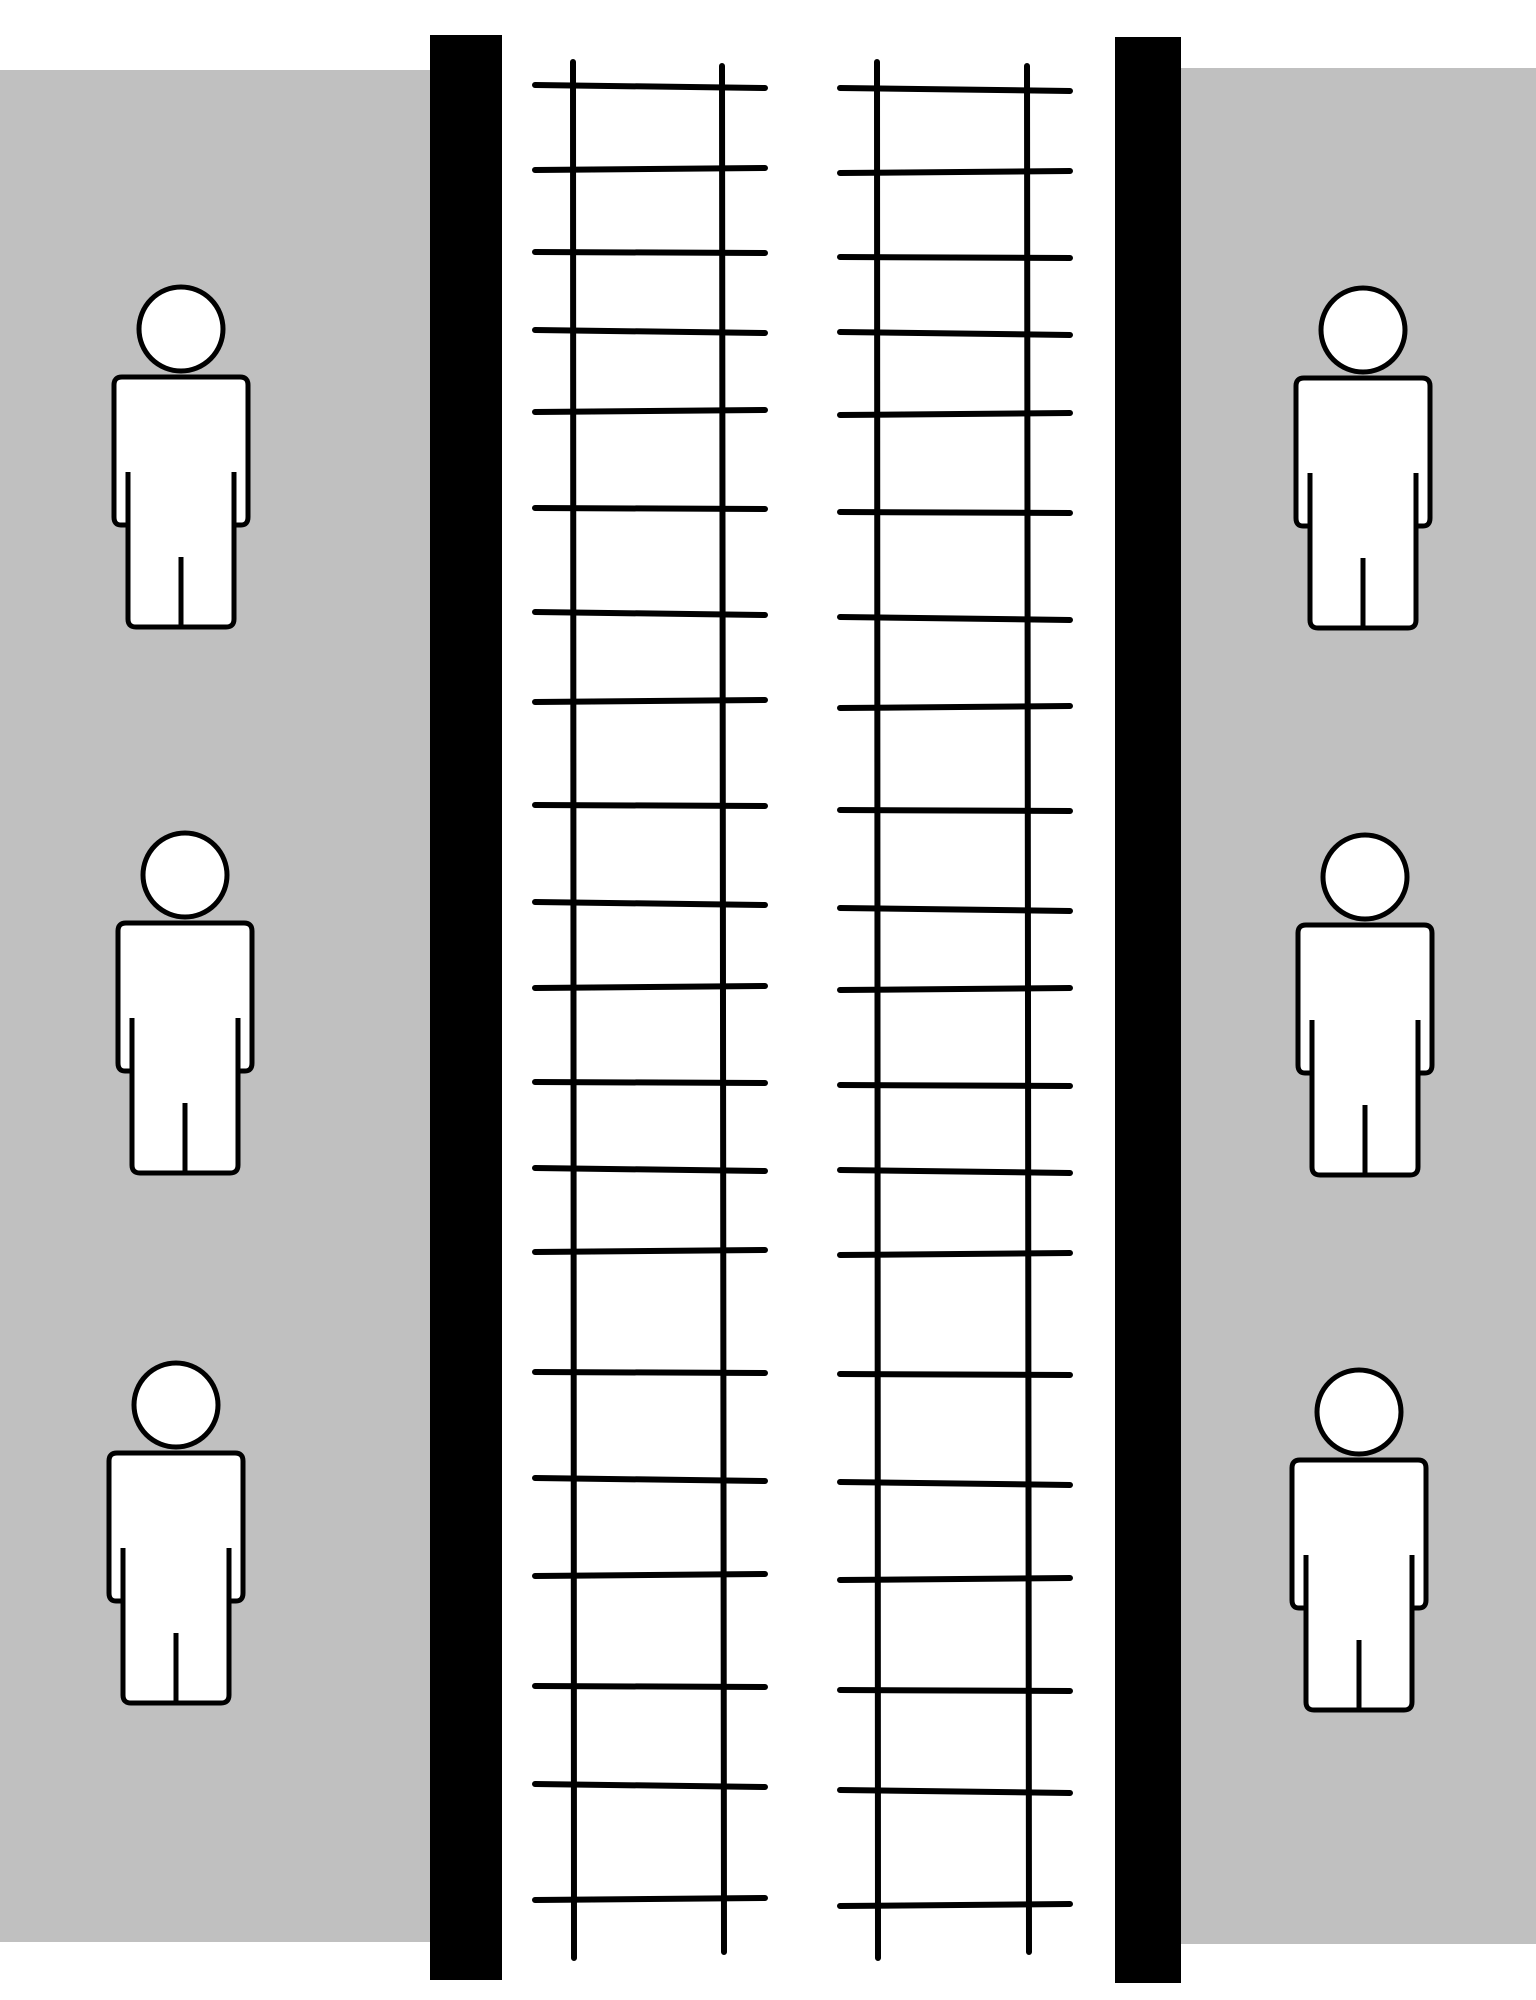  Describe the element at coordinates (466, 1007) in the screenshot. I see `left-platform-edge` at that location.